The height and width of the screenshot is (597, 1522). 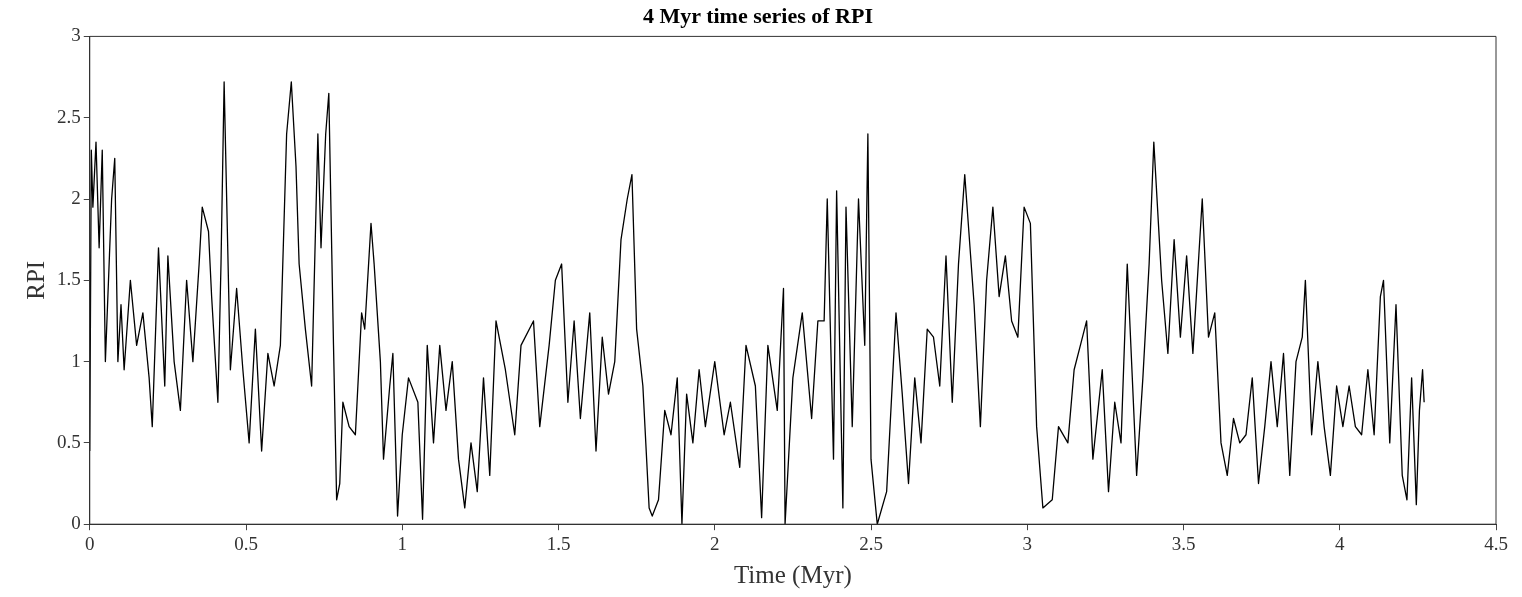 I want to click on x-axis-title: Time (Myr), so click(x=792, y=574).